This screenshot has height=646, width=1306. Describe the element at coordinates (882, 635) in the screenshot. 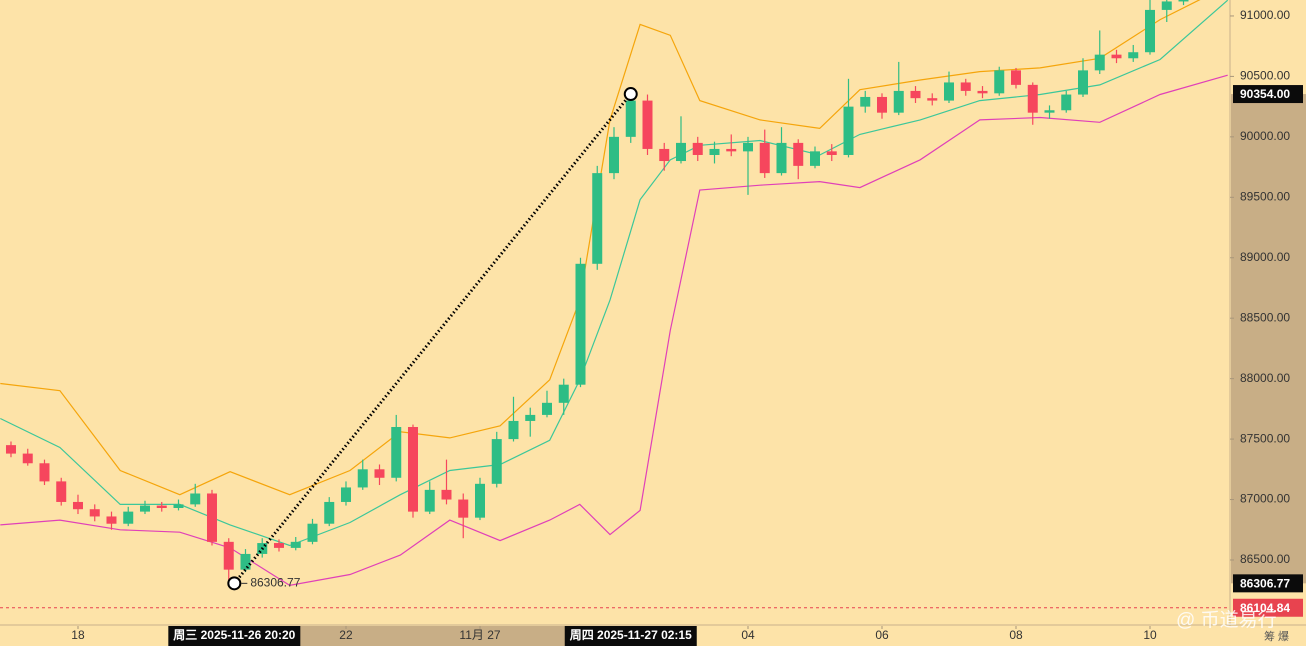

I see `x-tick-label: 06` at that location.